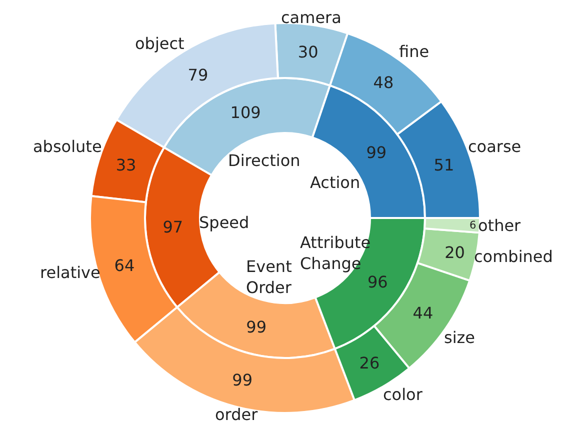  Describe the element at coordinates (403, 394) in the screenshot. I see `slice-label: color` at that location.